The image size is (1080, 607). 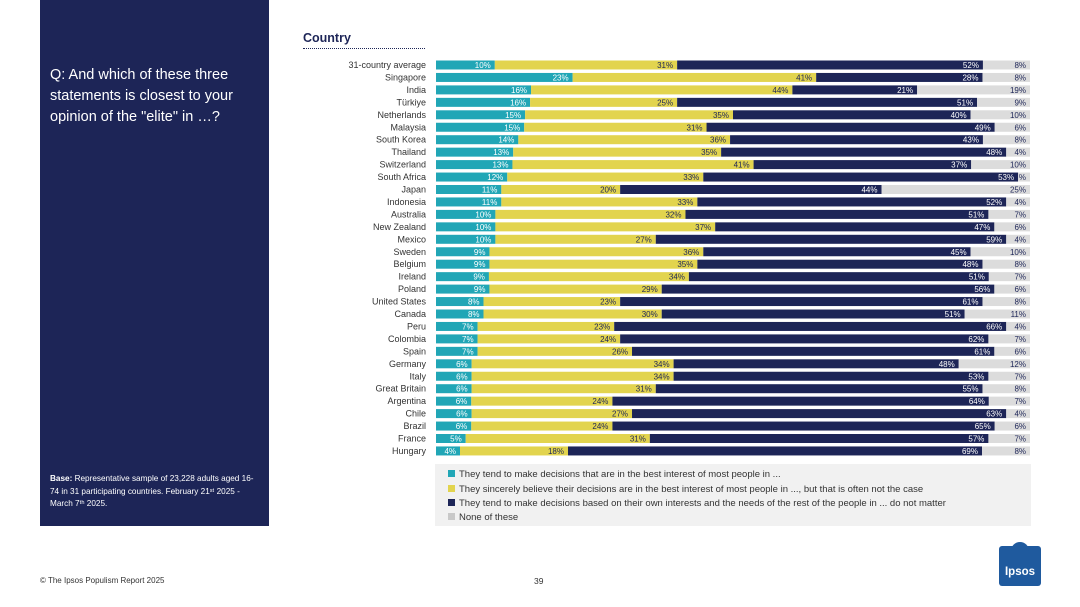 What do you see at coordinates (959, 252) in the screenshot?
I see `value-label-s3: 45%` at bounding box center [959, 252].